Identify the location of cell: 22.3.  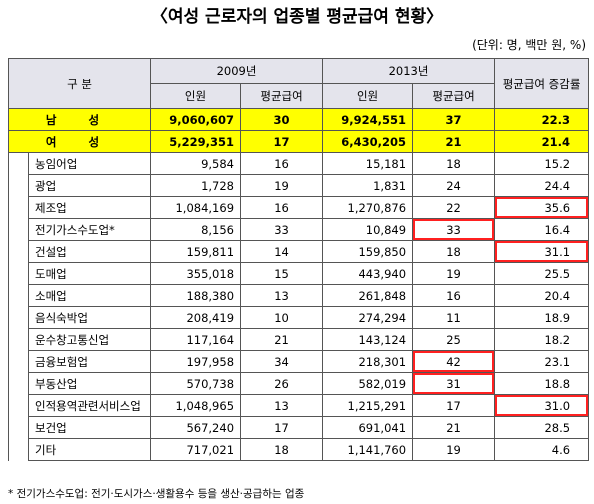
(542, 119).